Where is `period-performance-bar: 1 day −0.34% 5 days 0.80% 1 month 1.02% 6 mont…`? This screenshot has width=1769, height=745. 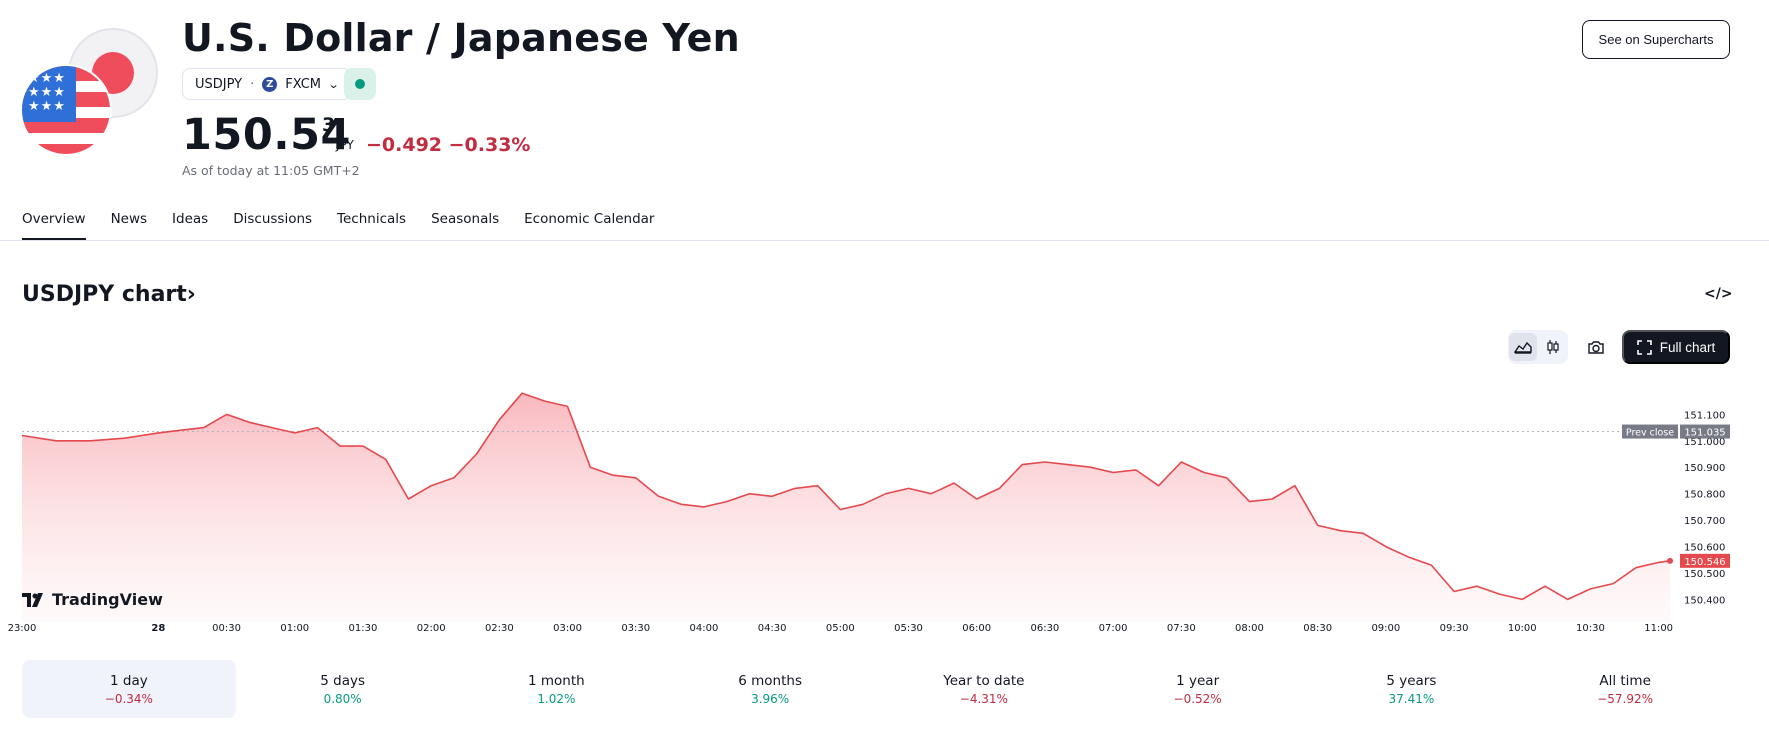 period-performance-bar: 1 day −0.34% 5 days 0.80% 1 month 1.02% 6 mont… is located at coordinates (877, 689).